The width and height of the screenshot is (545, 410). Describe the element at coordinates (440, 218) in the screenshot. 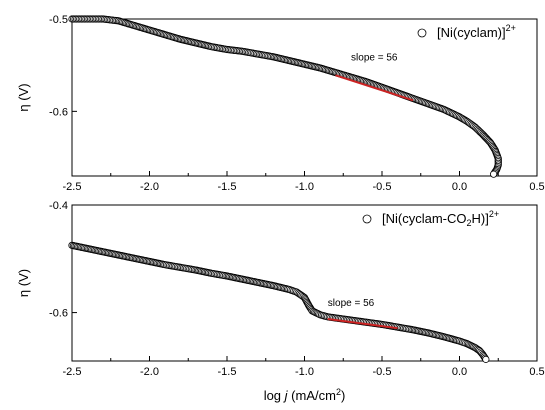

I see `legend-label: [Ni(cyclam-CO2H)]2+` at that location.